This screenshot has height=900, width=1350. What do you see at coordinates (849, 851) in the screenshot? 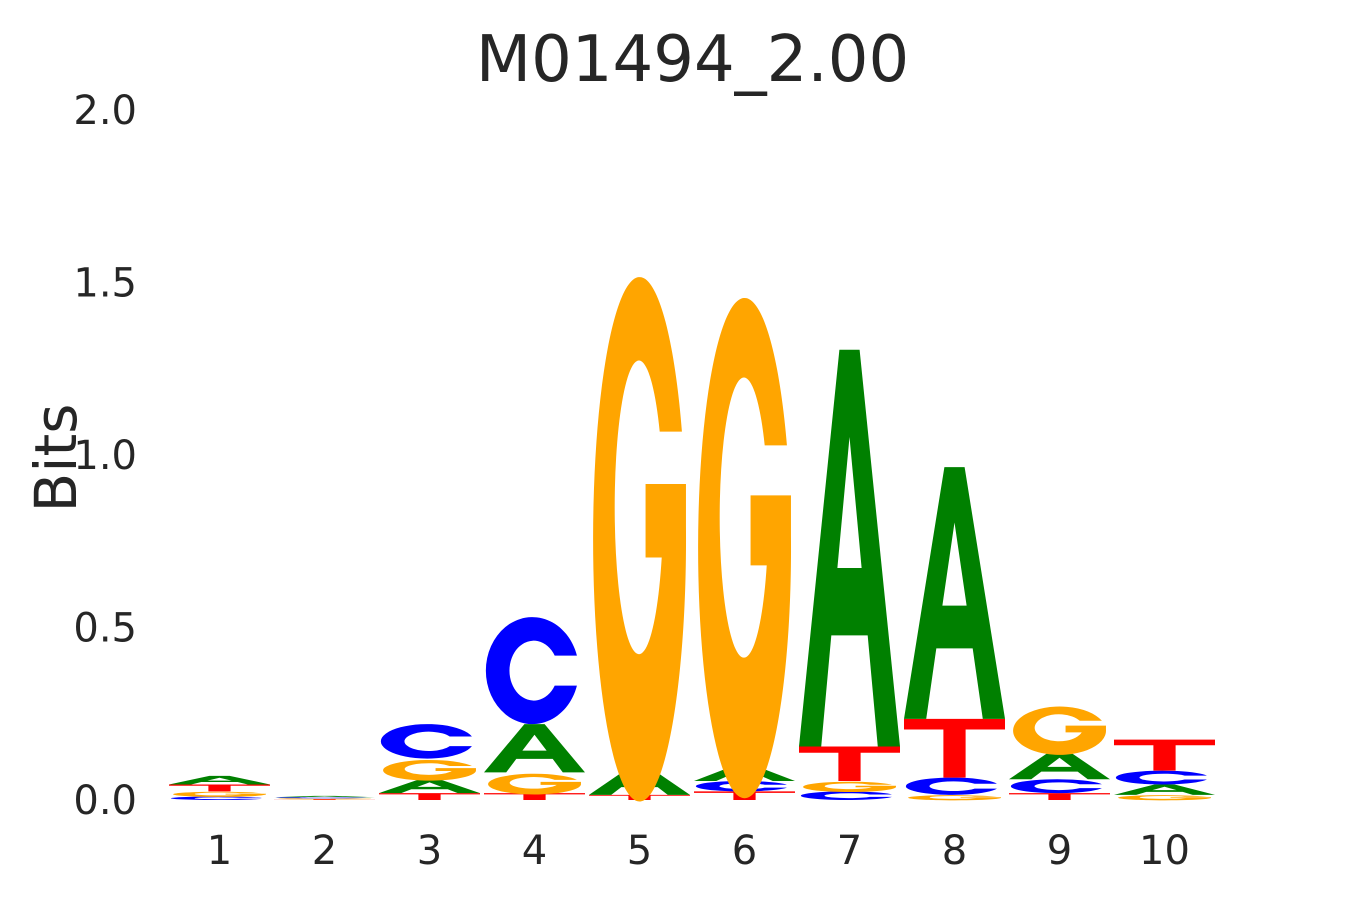
I see `x-tick-label: 7` at bounding box center [849, 851].